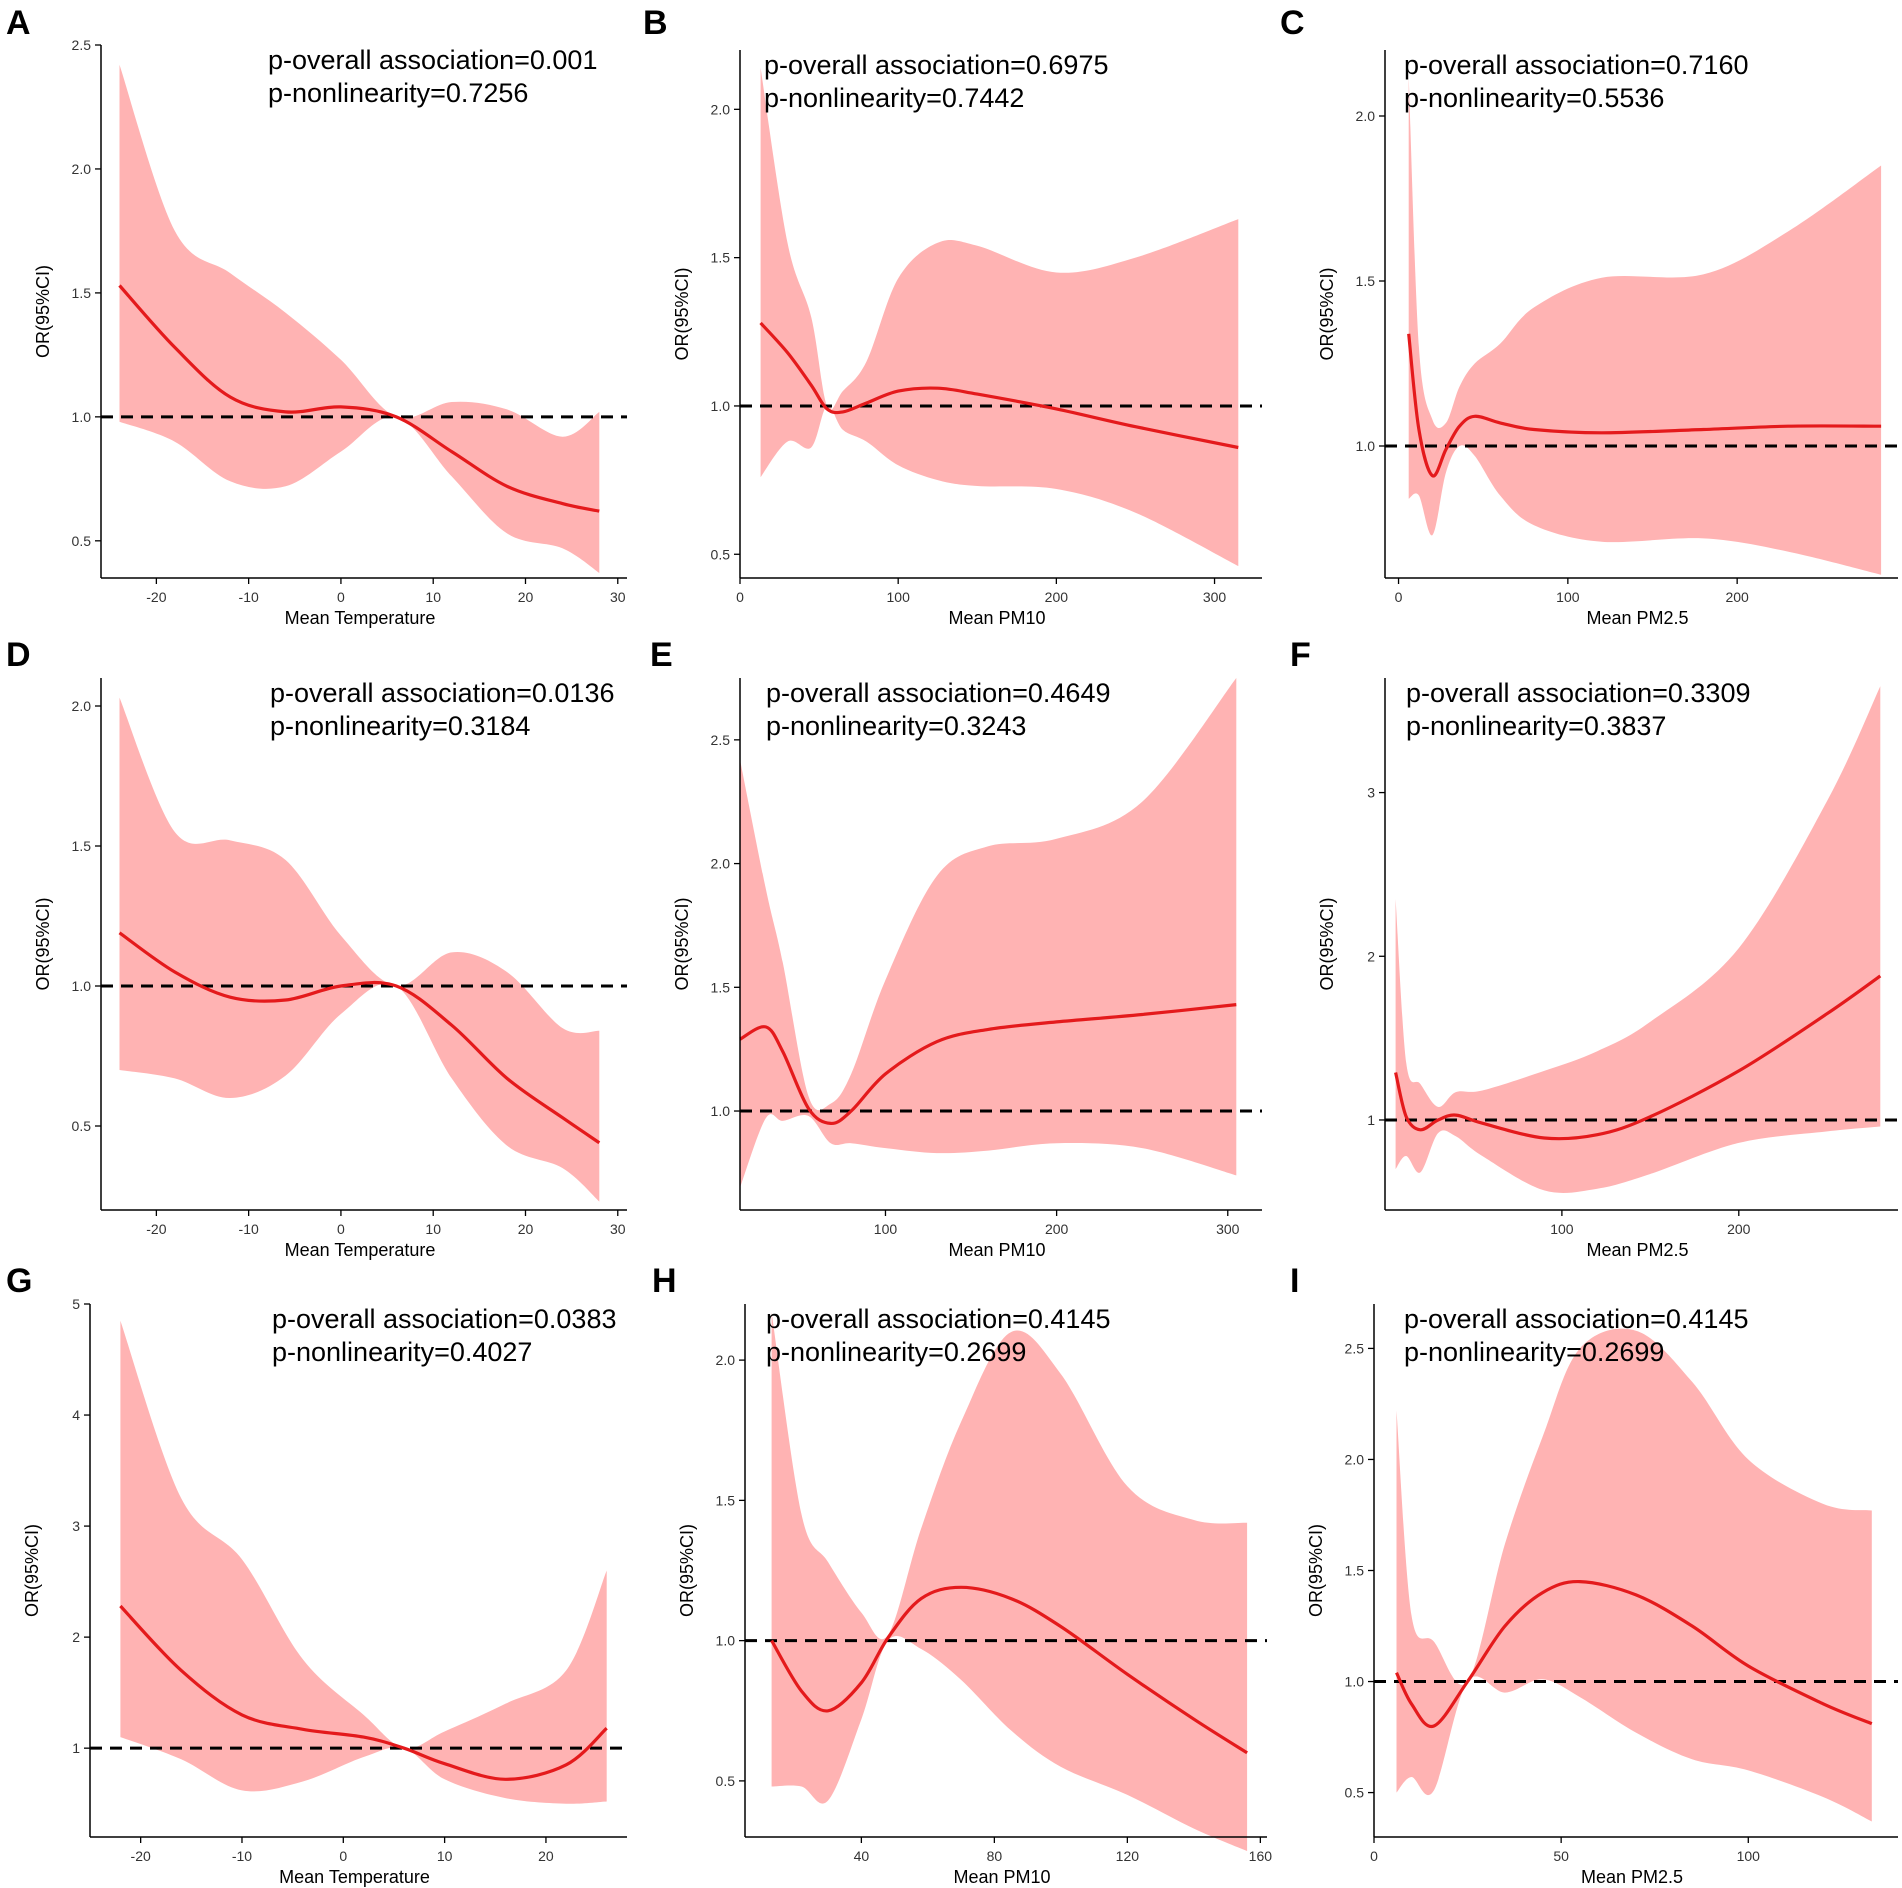 The height and width of the screenshot is (1888, 1902). Describe the element at coordinates (1371, 1120) in the screenshot. I see `y-tick-label: 1` at that location.